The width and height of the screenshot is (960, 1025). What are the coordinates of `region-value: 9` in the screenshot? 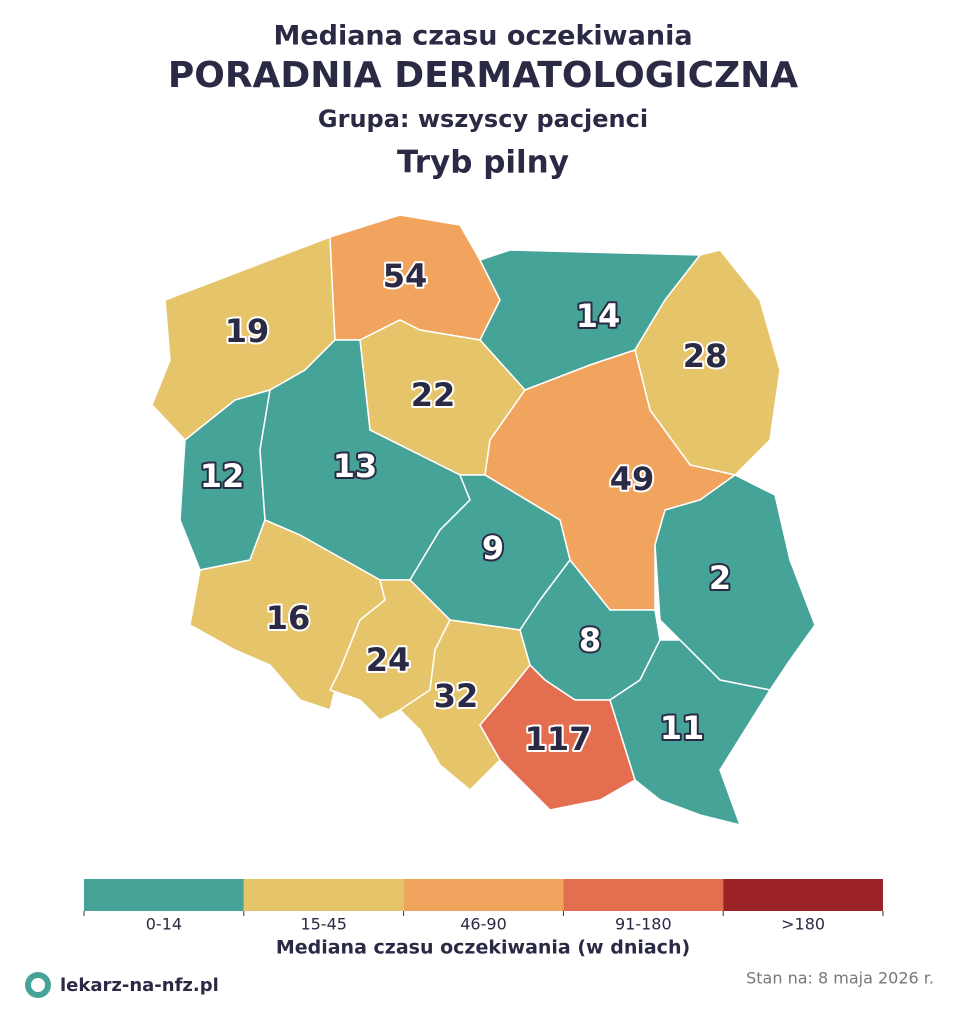 It's located at (493, 548).